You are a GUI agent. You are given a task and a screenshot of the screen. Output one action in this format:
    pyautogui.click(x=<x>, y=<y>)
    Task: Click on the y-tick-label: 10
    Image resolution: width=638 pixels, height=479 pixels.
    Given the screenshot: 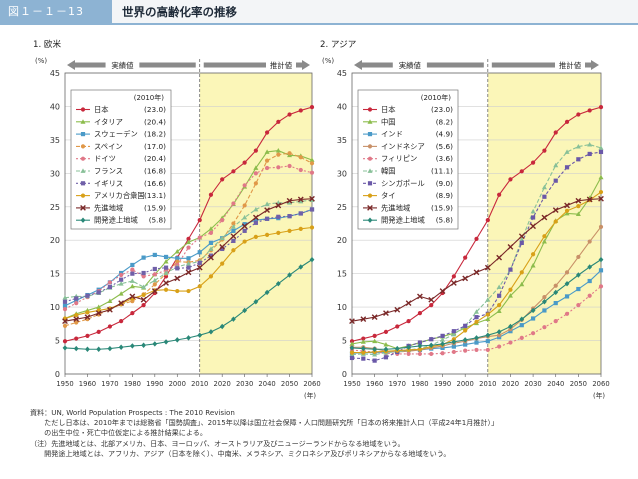 What is the action you would take?
    pyautogui.click(x=342, y=307)
    